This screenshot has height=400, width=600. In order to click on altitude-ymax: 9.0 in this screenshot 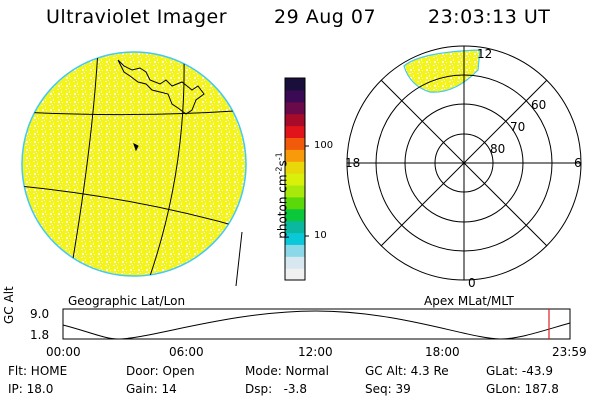, I will do `click(40, 314)`.